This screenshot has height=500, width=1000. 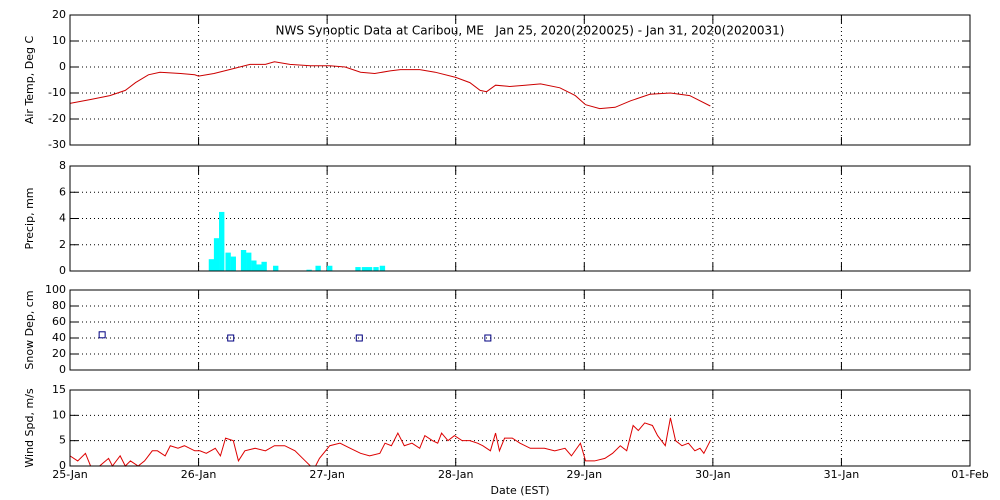 I want to click on y-tick-label: 8, so click(x=62, y=165).